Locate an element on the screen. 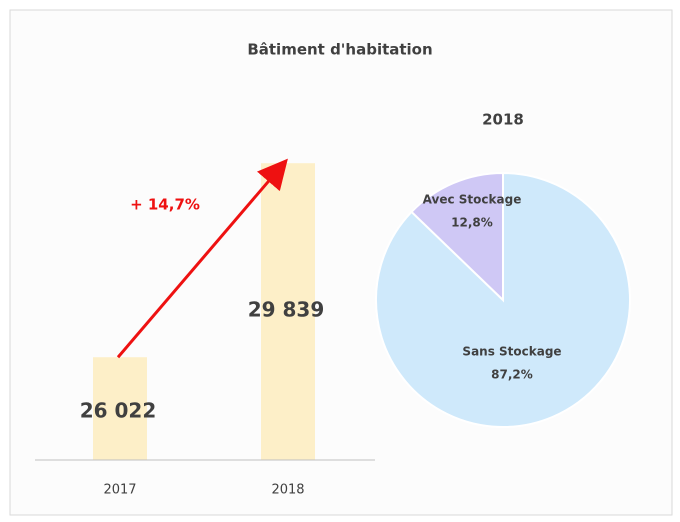  chart-title: Bâtiment d'habitation is located at coordinates (339, 50).